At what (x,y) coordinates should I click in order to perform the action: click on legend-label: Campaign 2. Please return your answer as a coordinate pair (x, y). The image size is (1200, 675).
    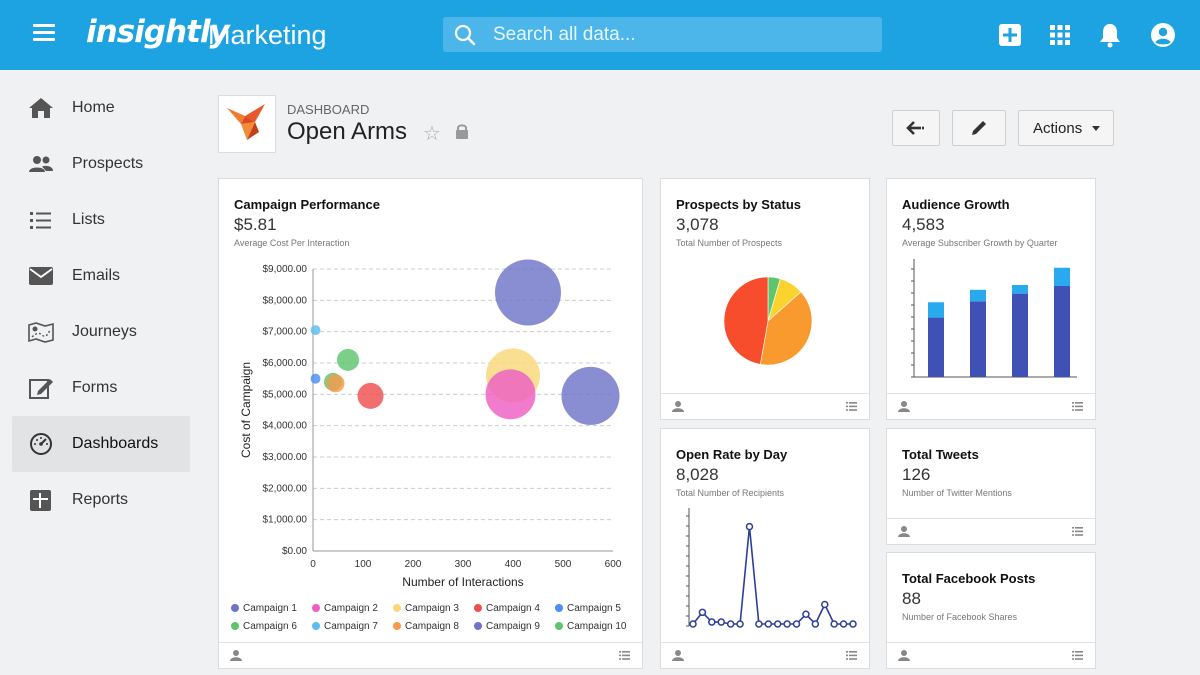
    Looking at the image, I should click on (351, 608).